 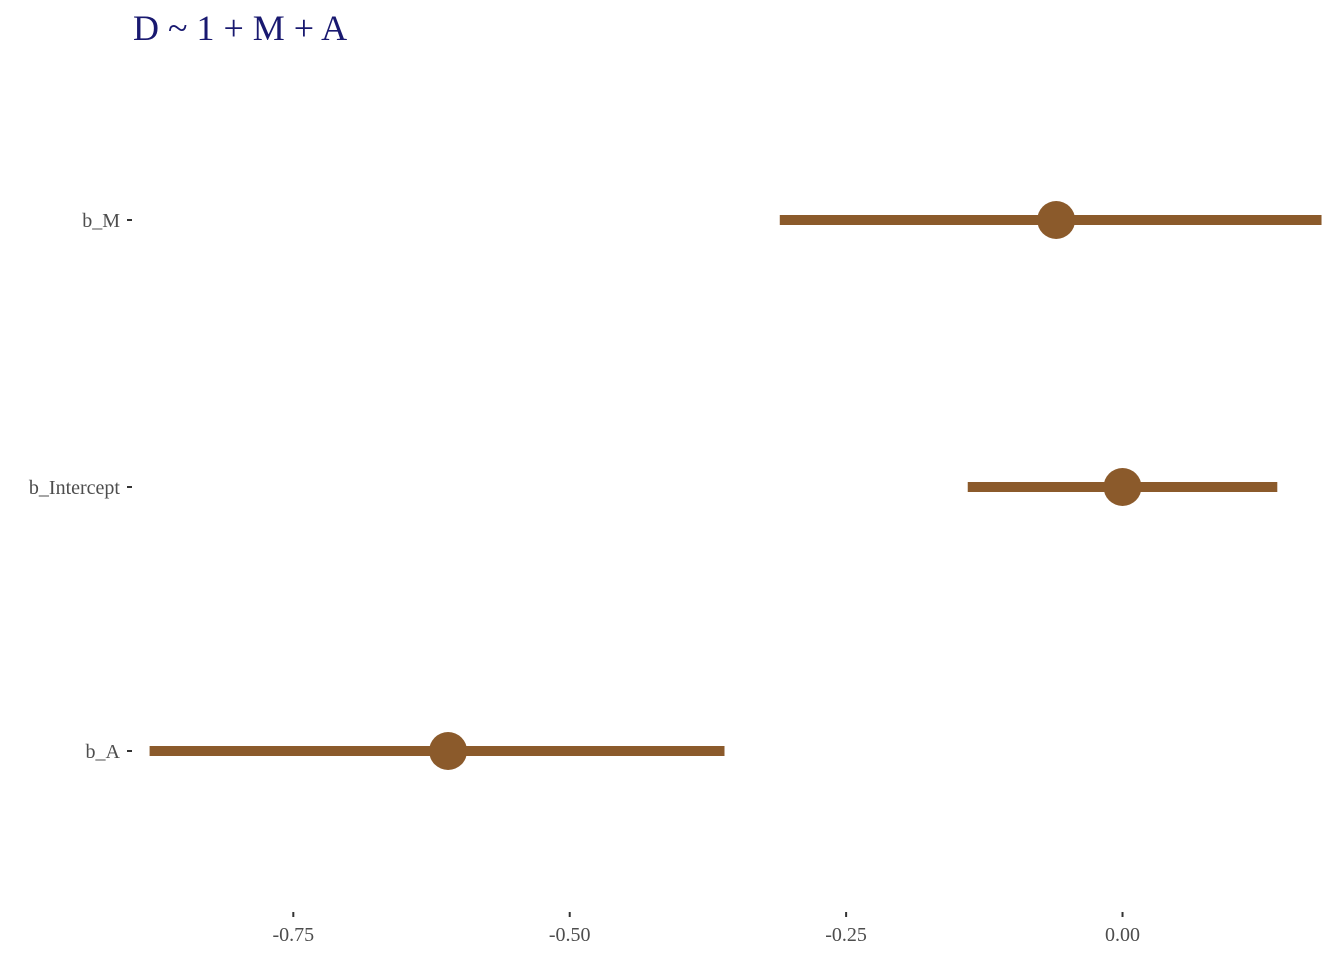 What do you see at coordinates (293, 935) in the screenshot?
I see `x-tick-label: -0.75` at bounding box center [293, 935].